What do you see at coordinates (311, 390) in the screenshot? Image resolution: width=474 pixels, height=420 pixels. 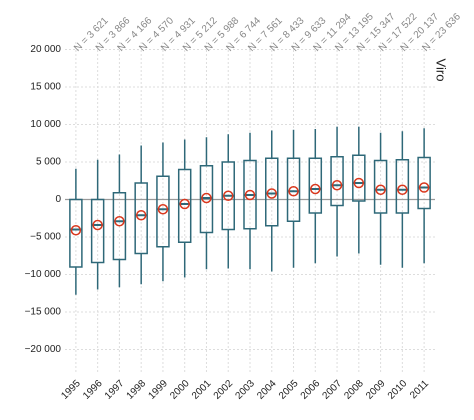 I see `x-tick-label: 2006` at bounding box center [311, 390].